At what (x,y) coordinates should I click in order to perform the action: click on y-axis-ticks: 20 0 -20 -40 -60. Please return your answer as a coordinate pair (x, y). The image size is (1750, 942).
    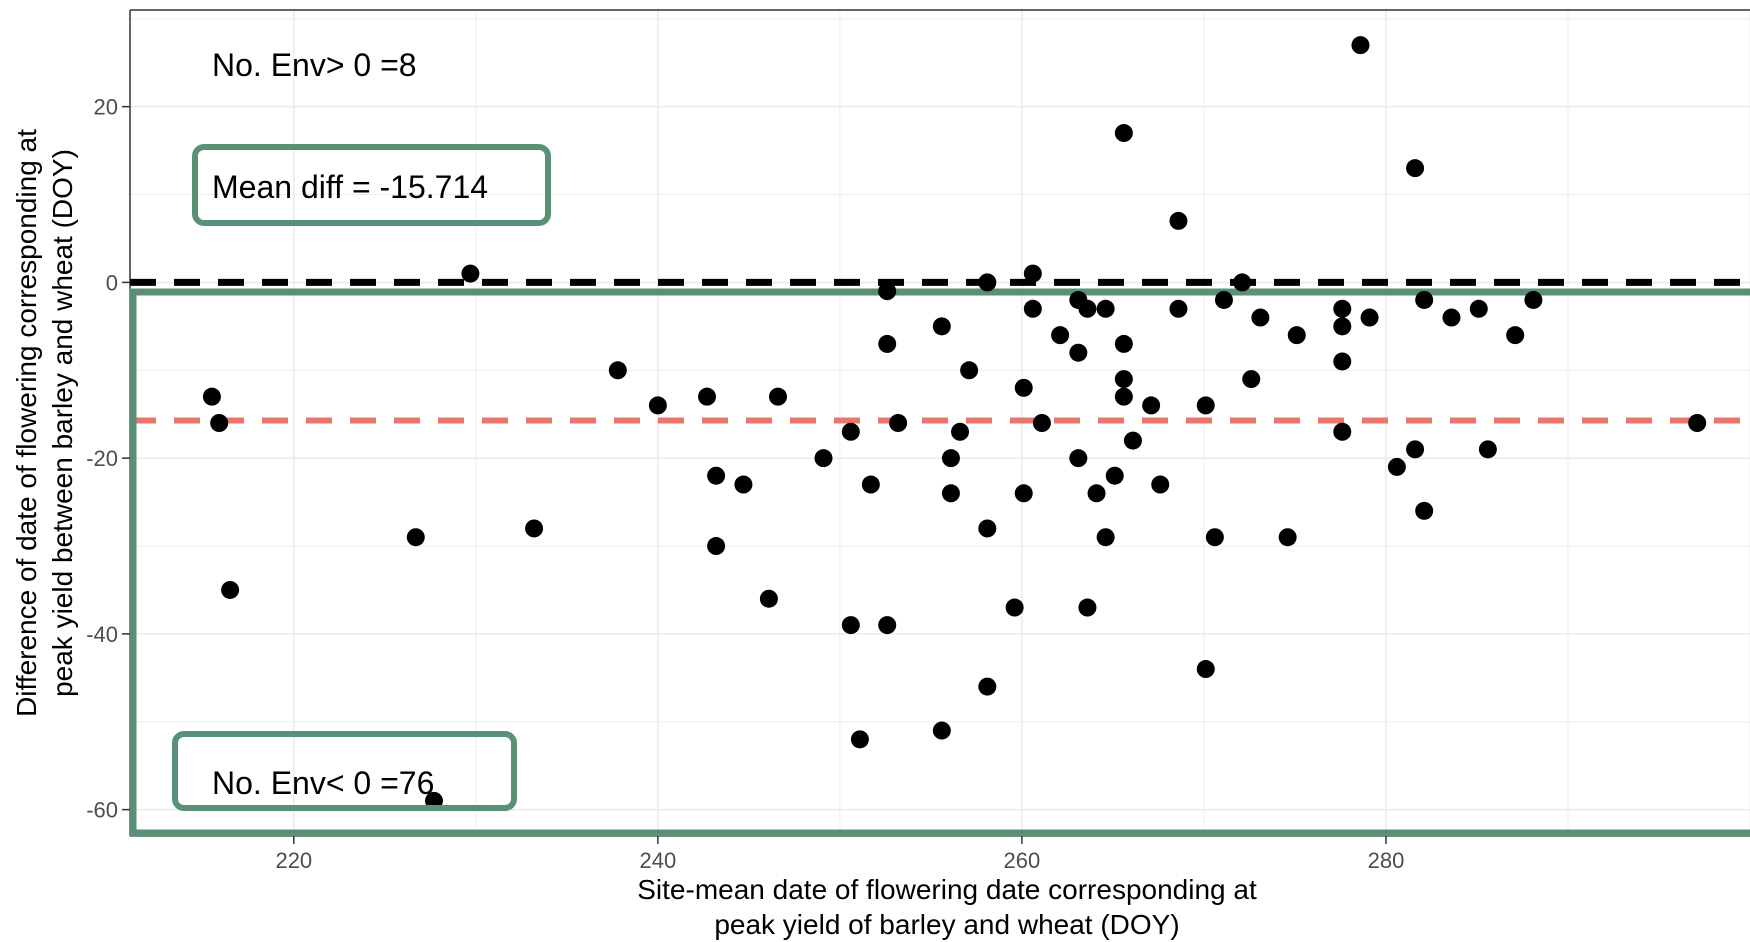
    Looking at the image, I should click on (108, 459).